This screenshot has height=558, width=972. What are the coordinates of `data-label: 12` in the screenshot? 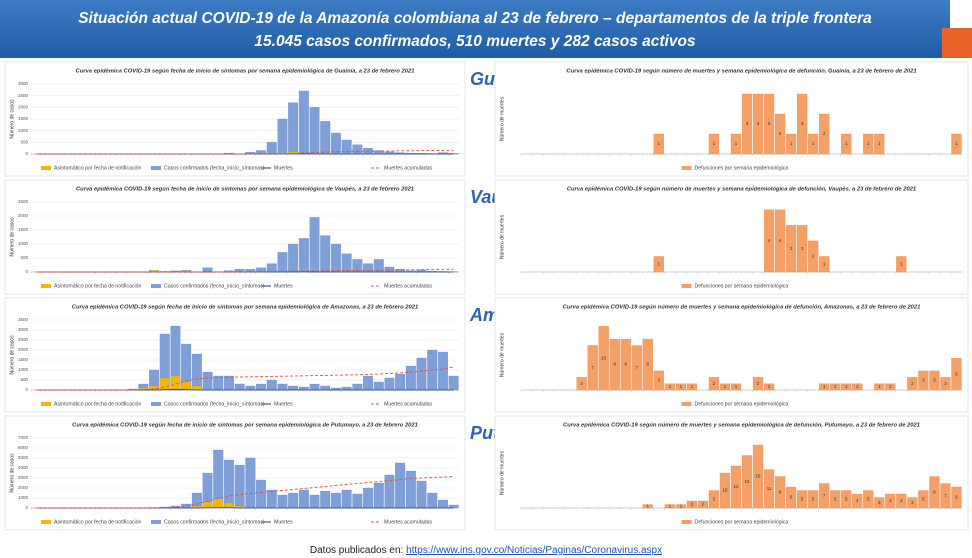 It's located at (736, 486).